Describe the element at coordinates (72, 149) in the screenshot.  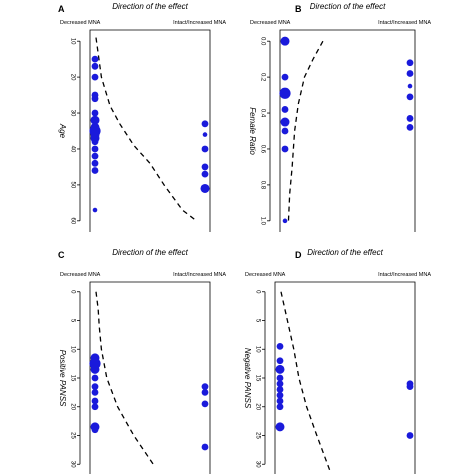
I see `y-tick-label: 40` at that location.